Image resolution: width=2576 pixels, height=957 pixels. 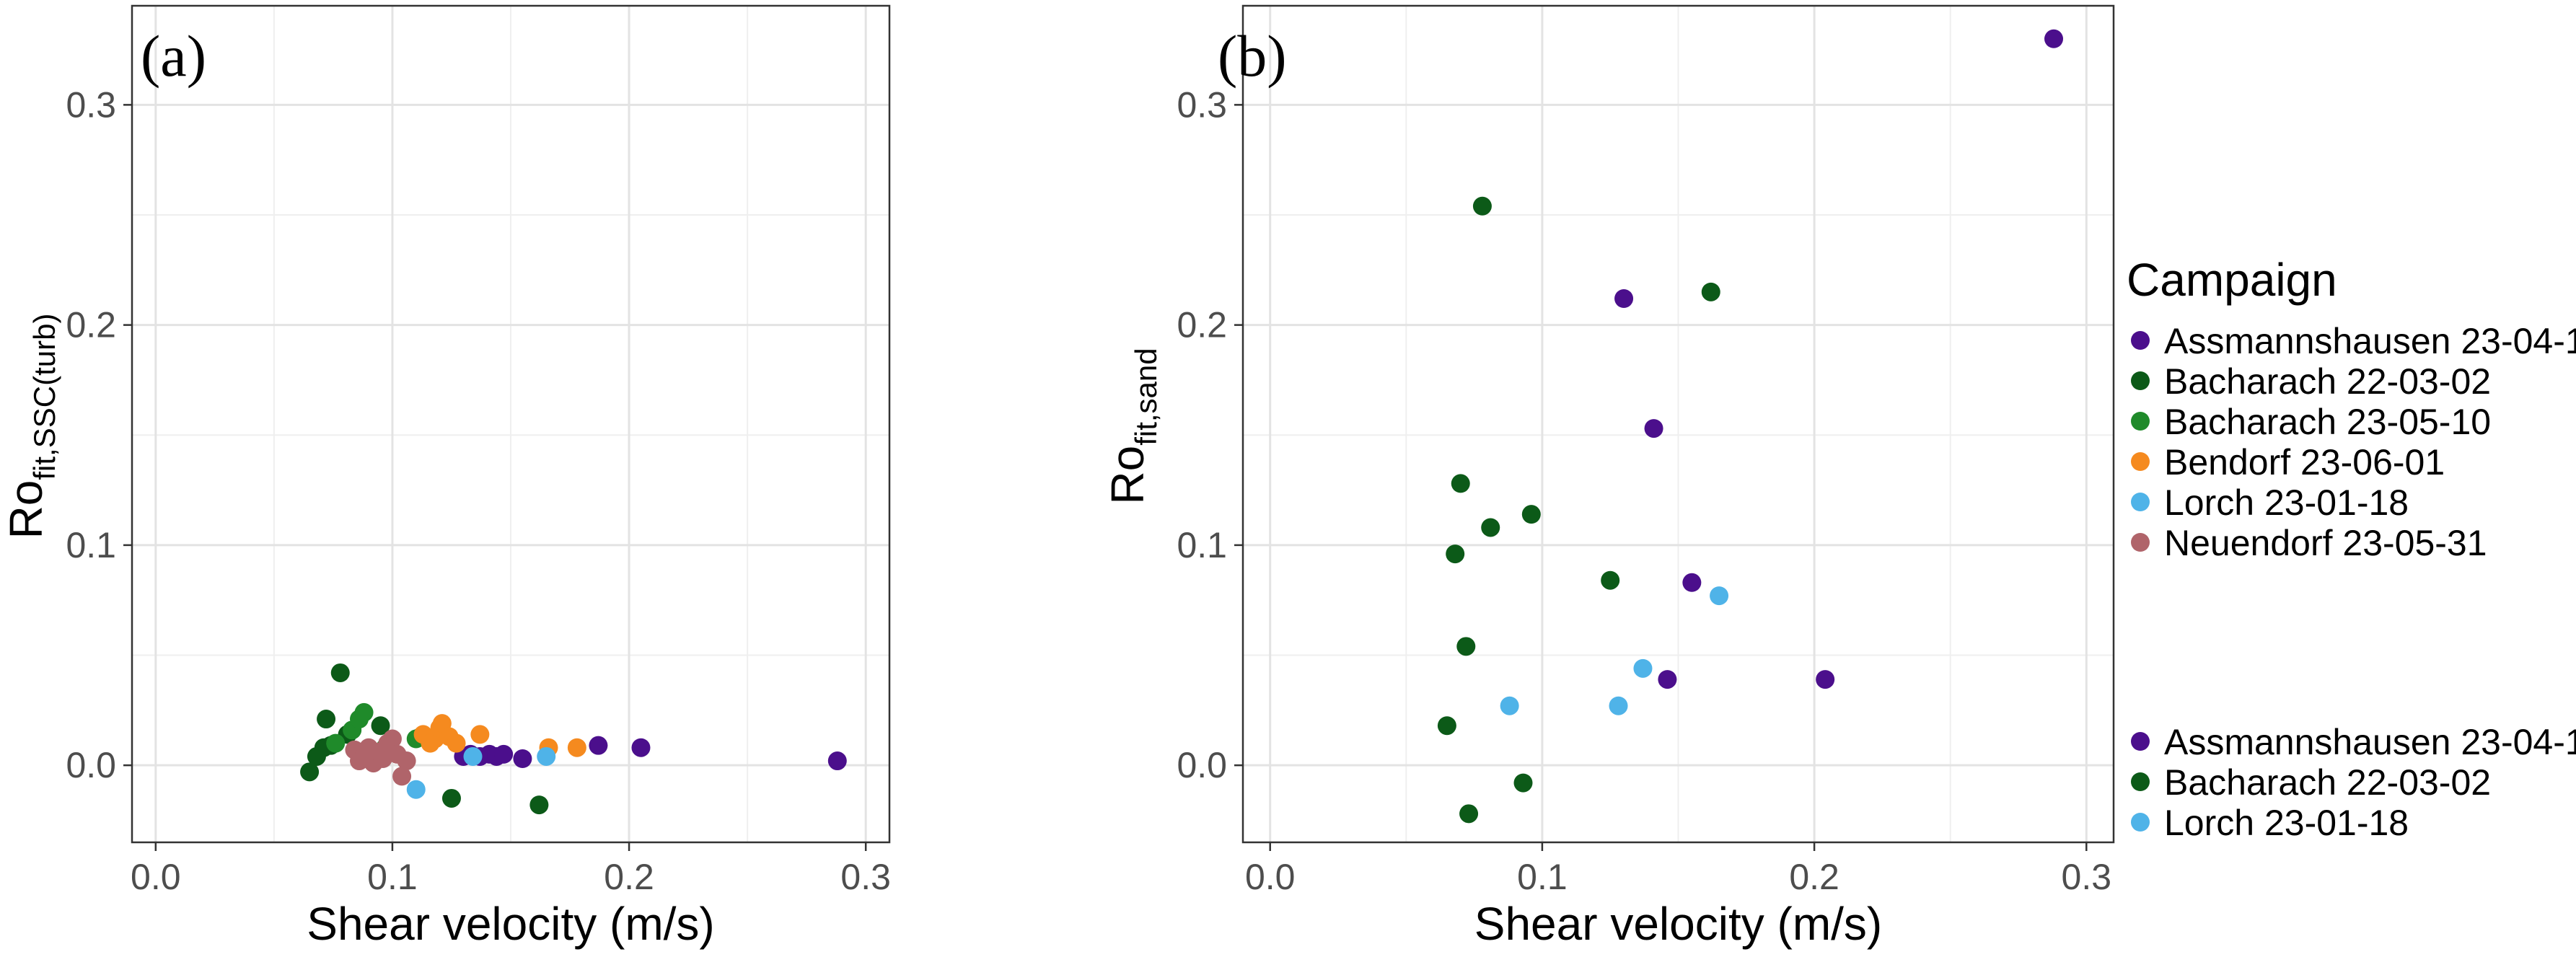 What do you see at coordinates (1252, 56) in the screenshot?
I see `panel-label: (b)` at bounding box center [1252, 56].